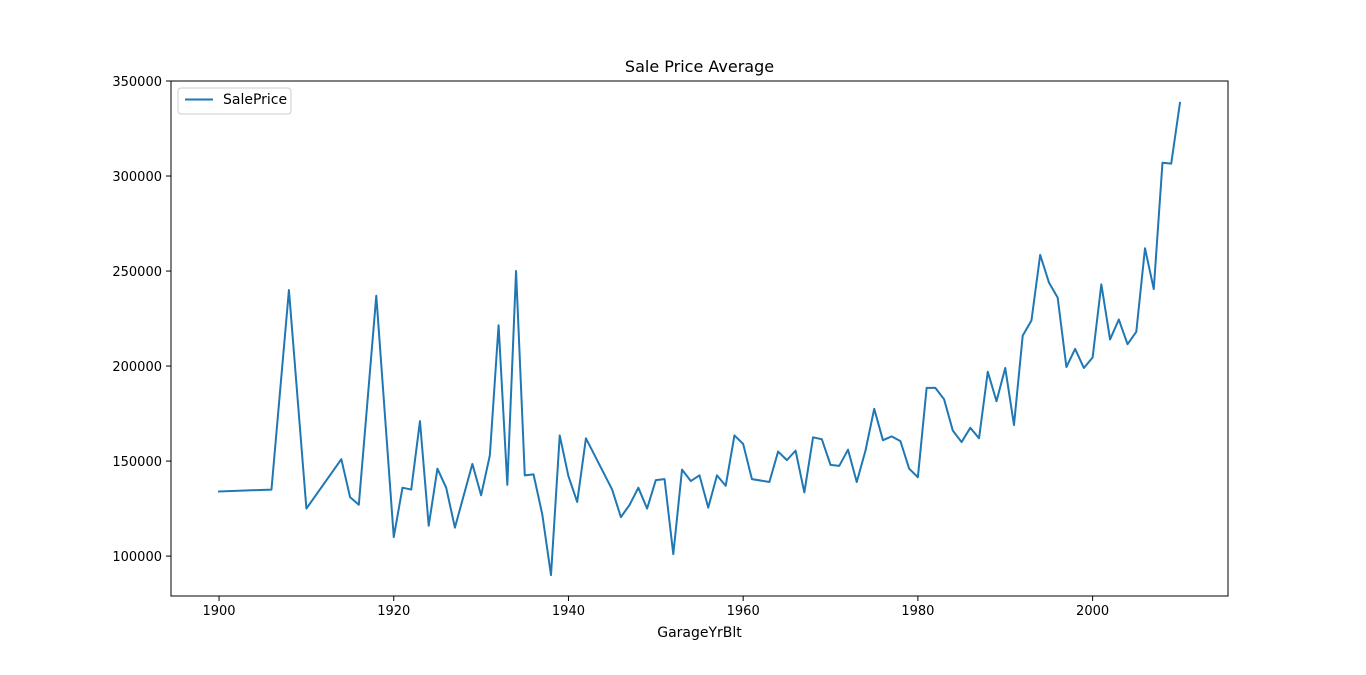 The width and height of the screenshot is (1366, 675). I want to click on y-tick-label: 150000, so click(137, 462).